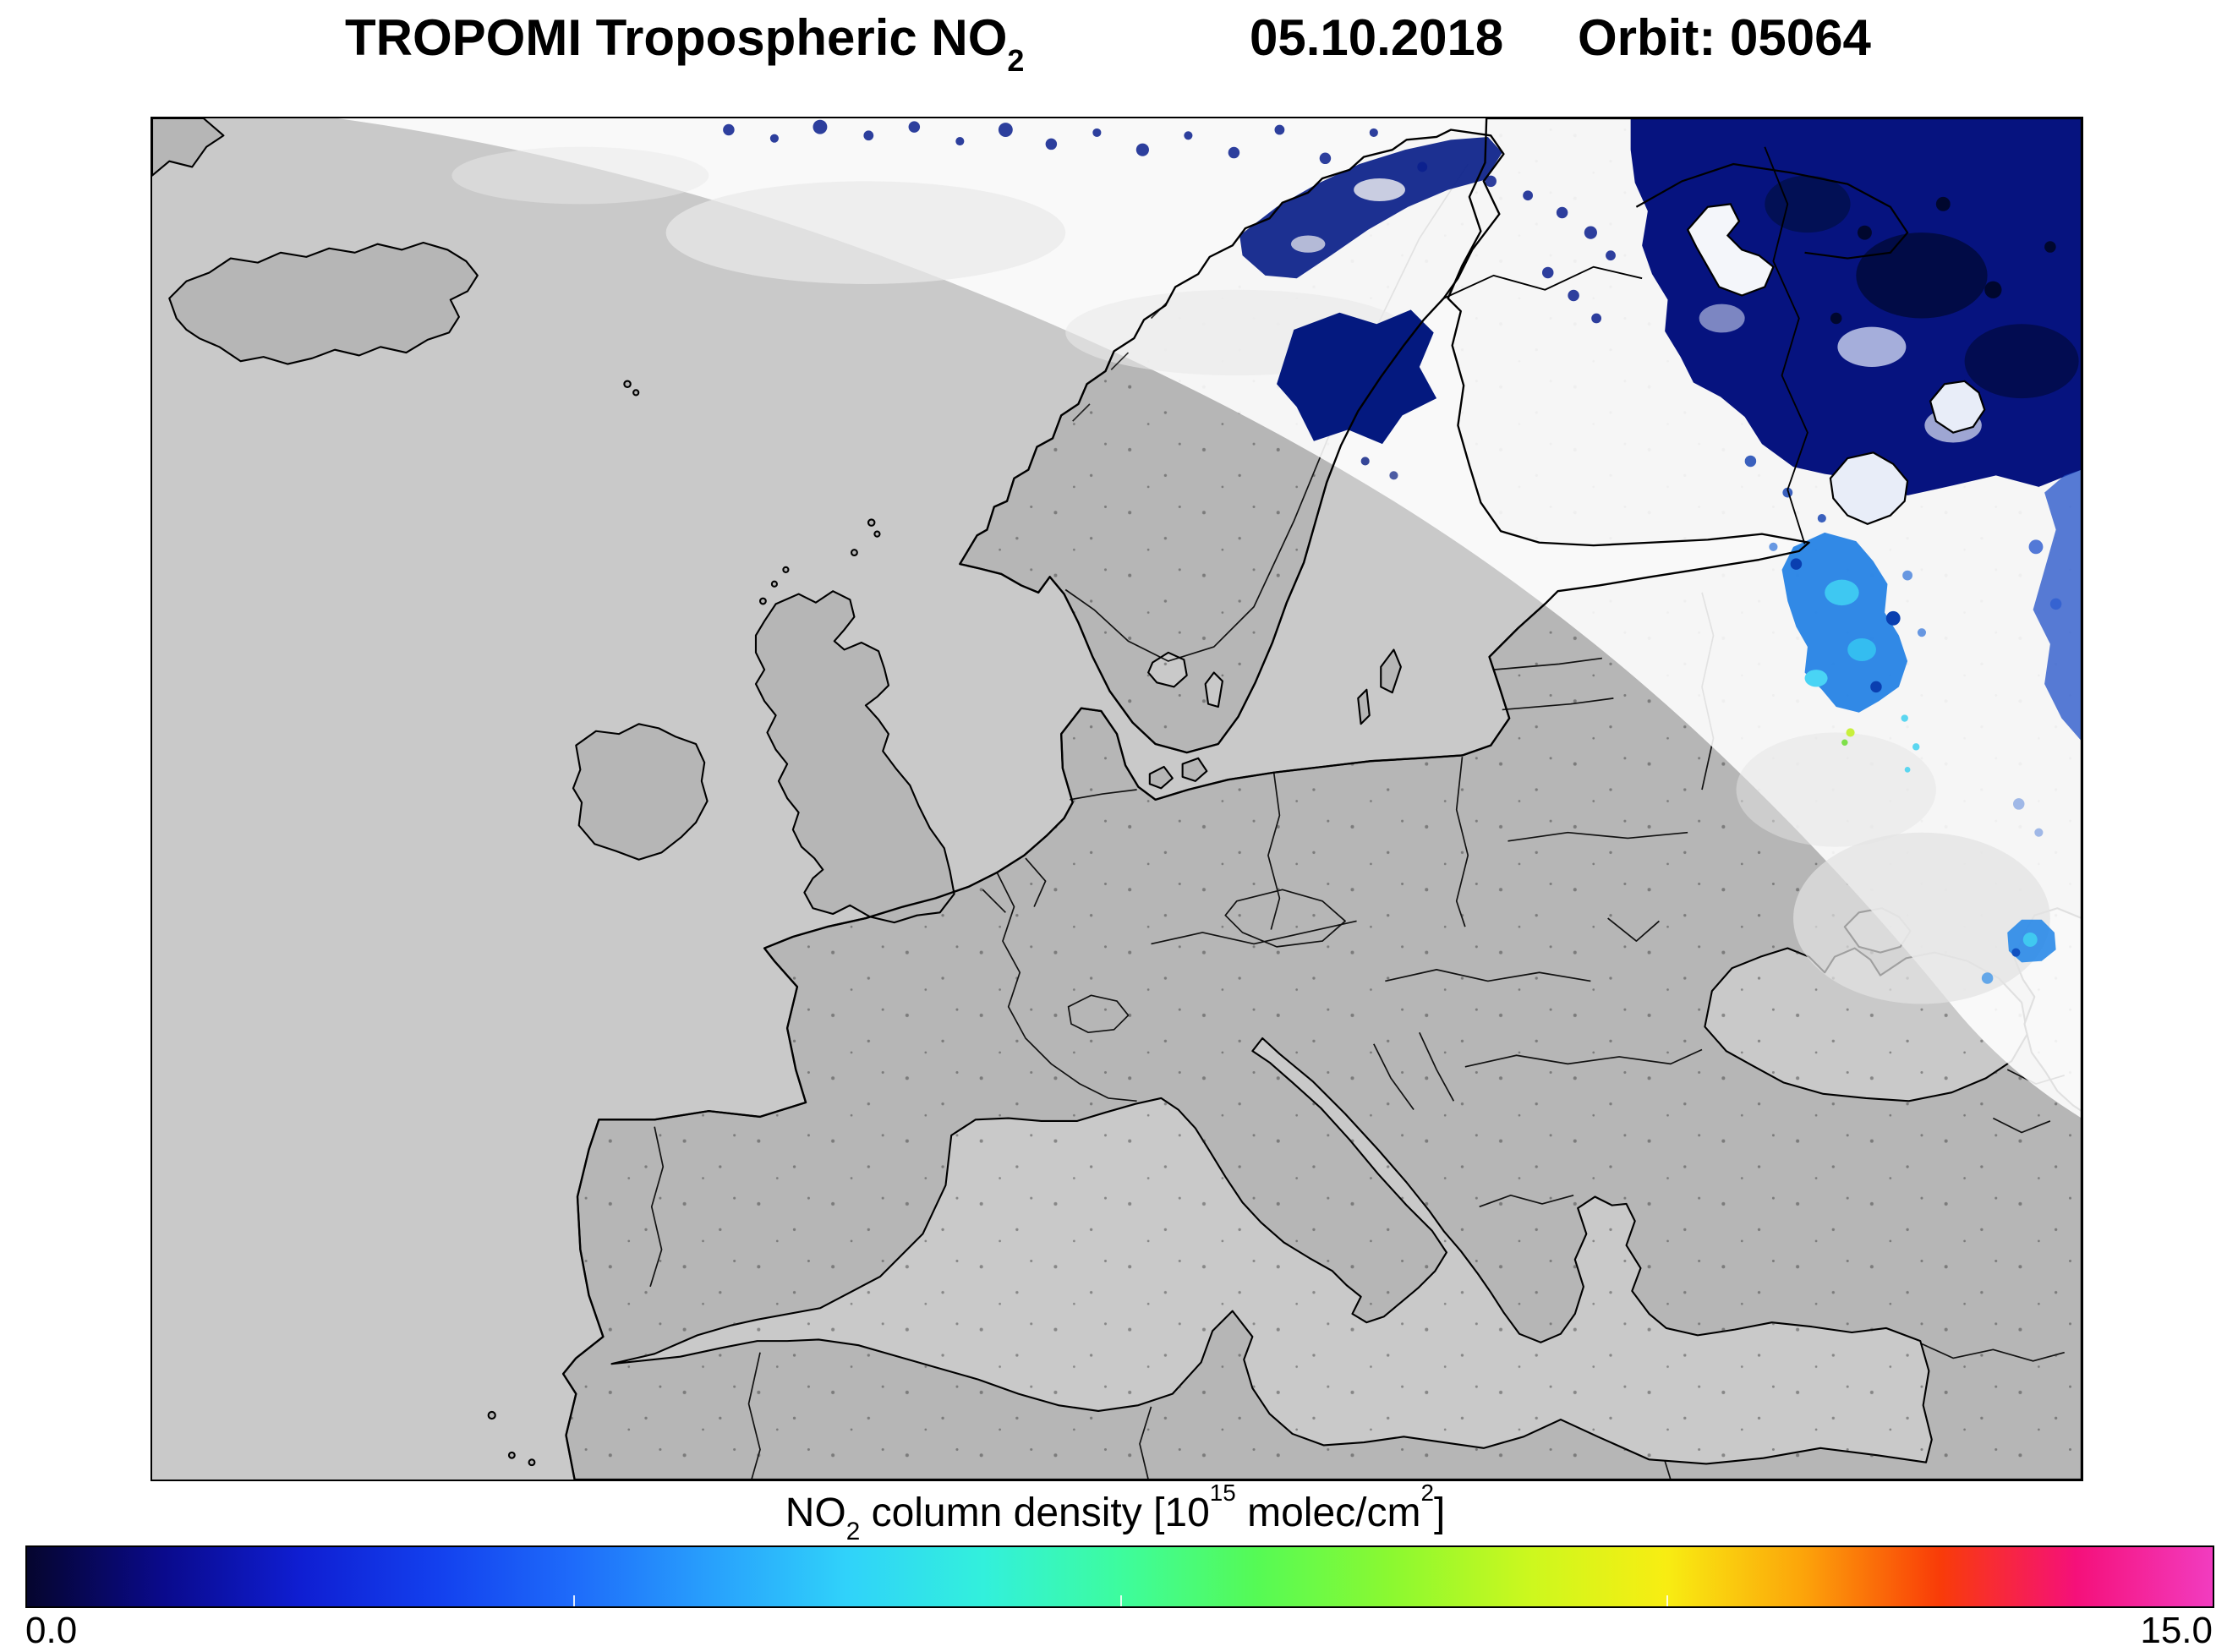 The width and height of the screenshot is (2238, 1652). What do you see at coordinates (677, 37) in the screenshot?
I see `title-text: TROPOMI Tropospheric NO` at bounding box center [677, 37].